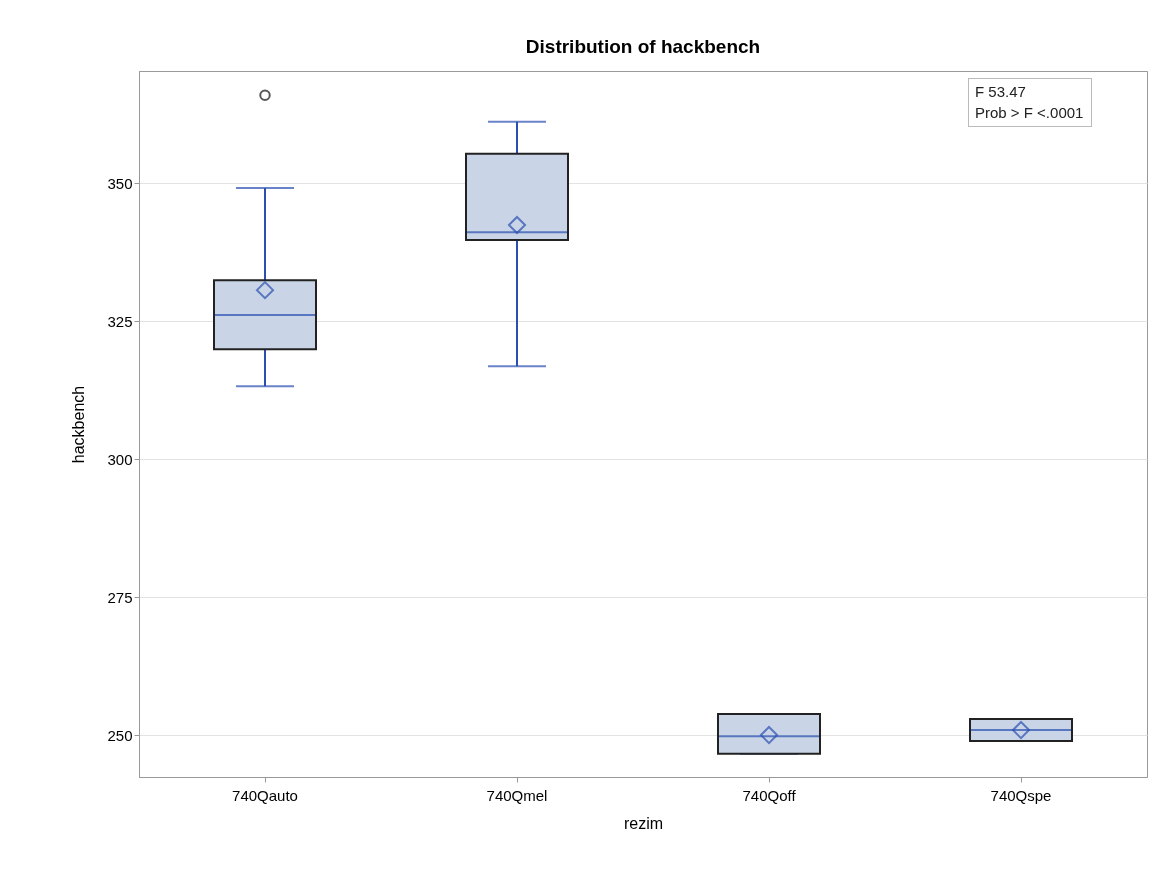  I want to click on y-axis-title: hackbench, so click(79, 424).